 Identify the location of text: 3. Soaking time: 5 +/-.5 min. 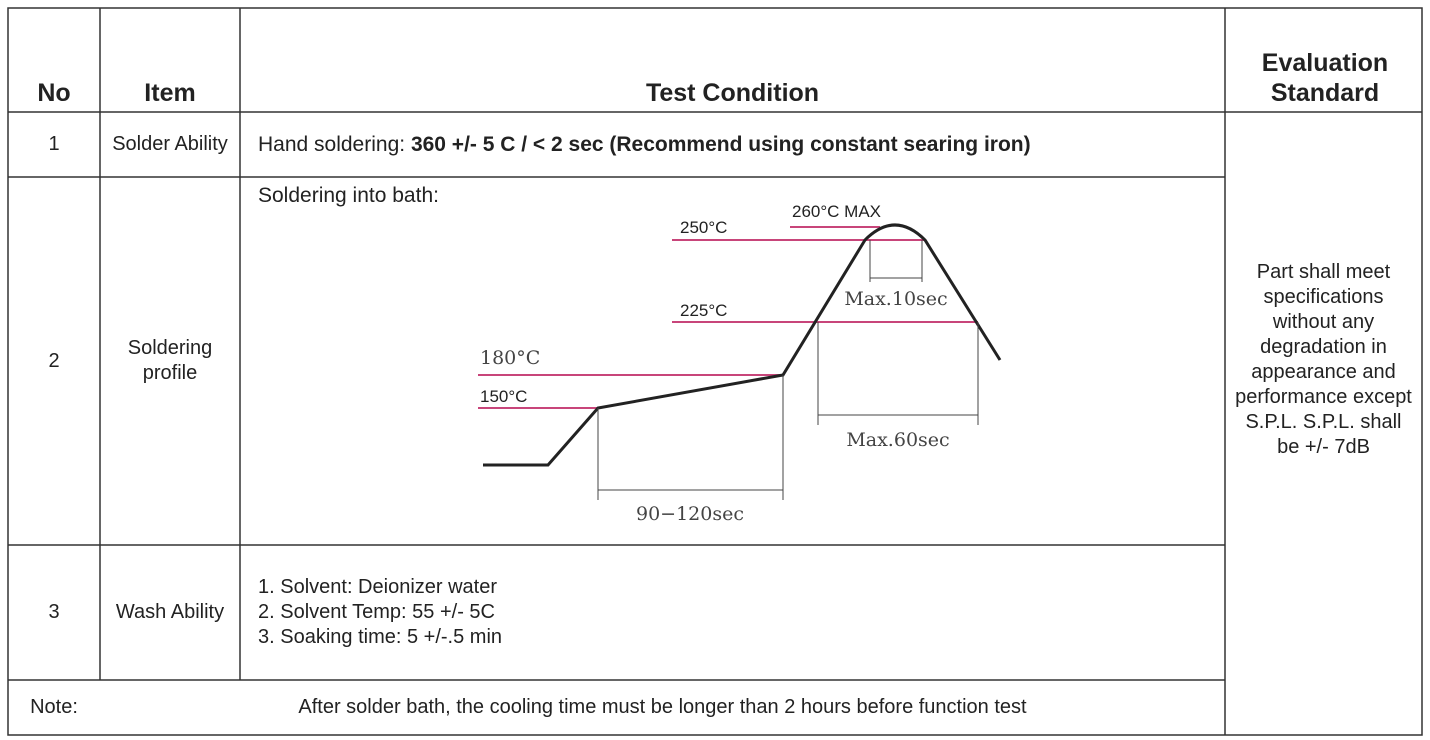
(380, 637).